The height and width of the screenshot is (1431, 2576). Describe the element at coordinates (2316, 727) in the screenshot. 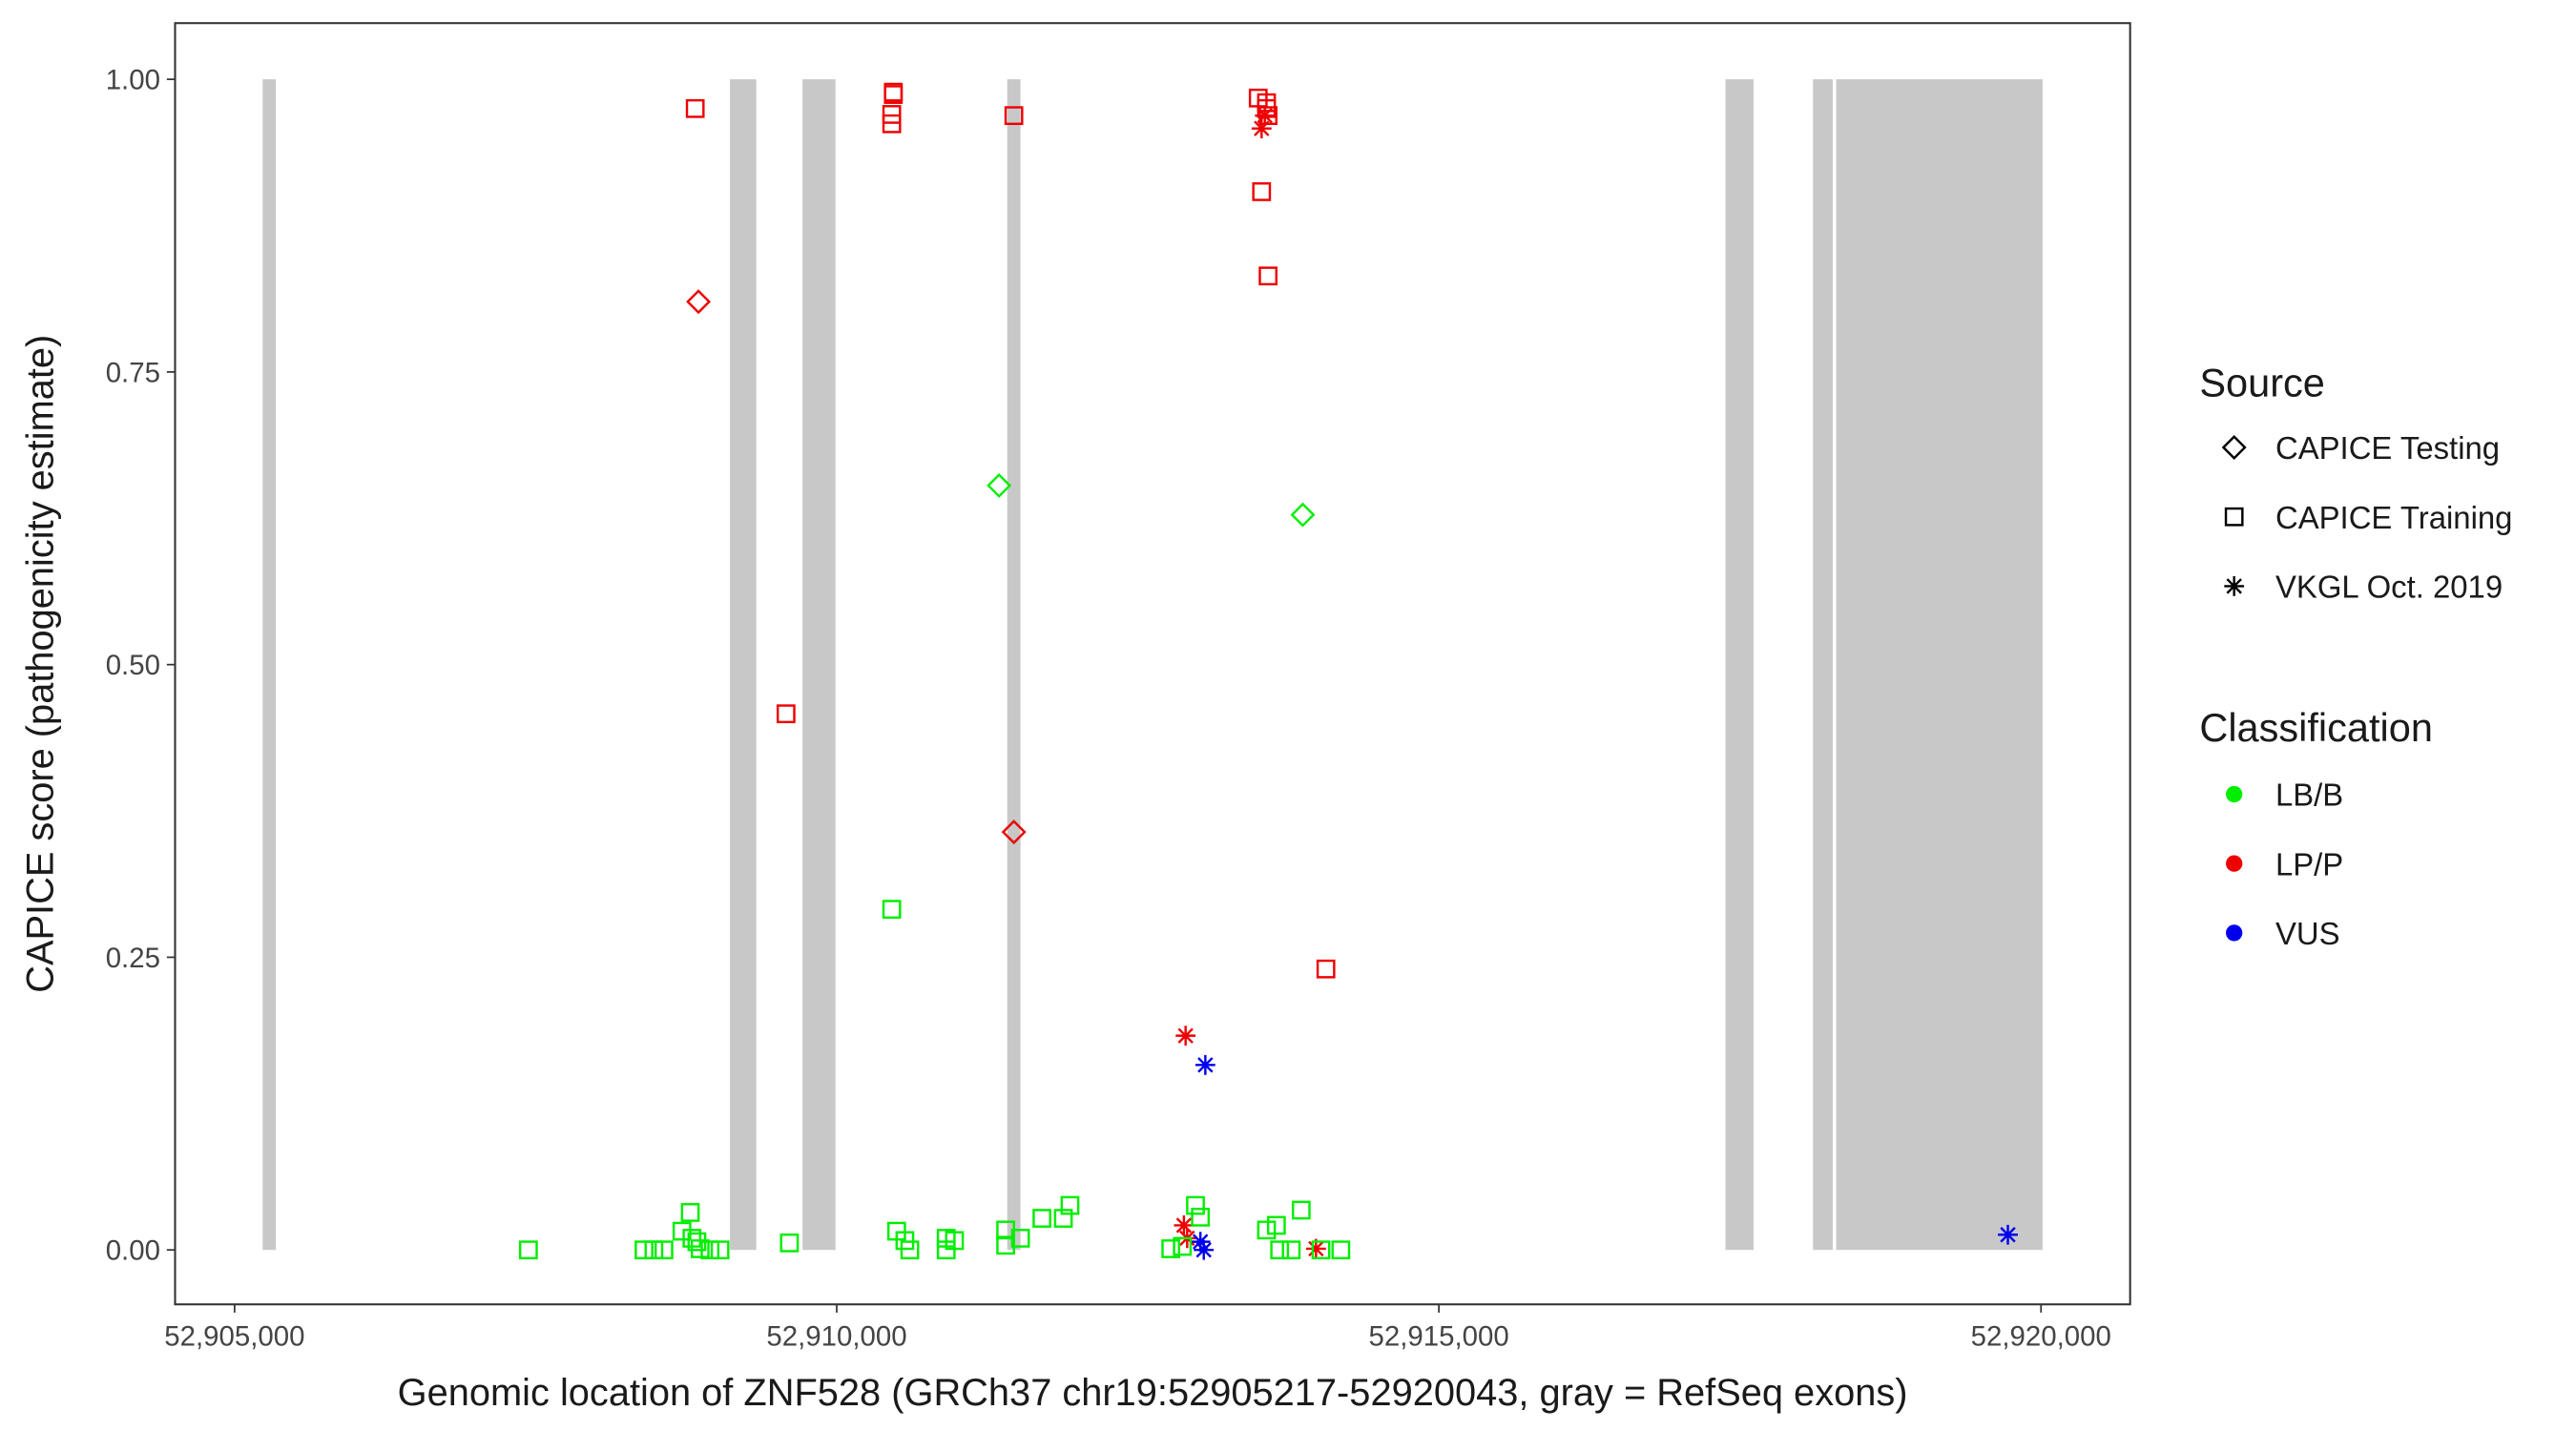

I see `legend-title: Classification` at that location.